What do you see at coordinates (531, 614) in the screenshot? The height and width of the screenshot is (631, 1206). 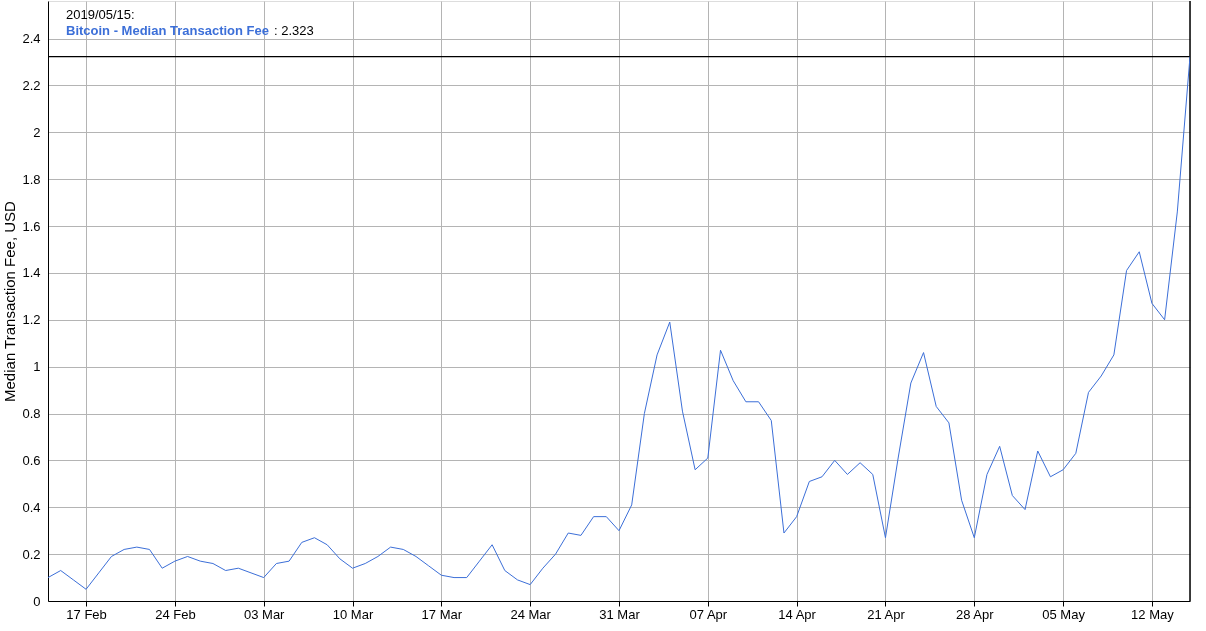 I see `x-tick-label: 24 Mar` at bounding box center [531, 614].